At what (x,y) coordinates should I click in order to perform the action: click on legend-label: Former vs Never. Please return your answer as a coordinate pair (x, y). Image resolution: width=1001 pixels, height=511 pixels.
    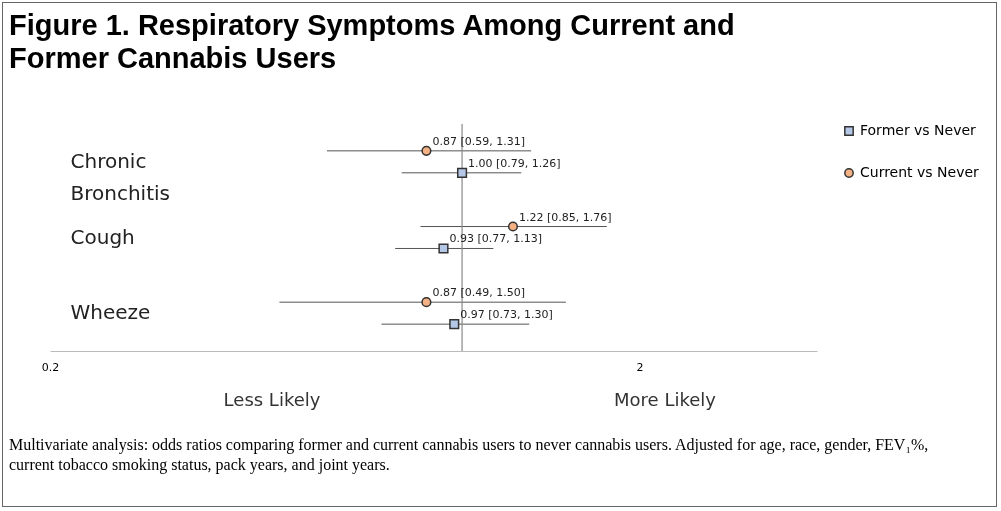
    Looking at the image, I should click on (918, 130).